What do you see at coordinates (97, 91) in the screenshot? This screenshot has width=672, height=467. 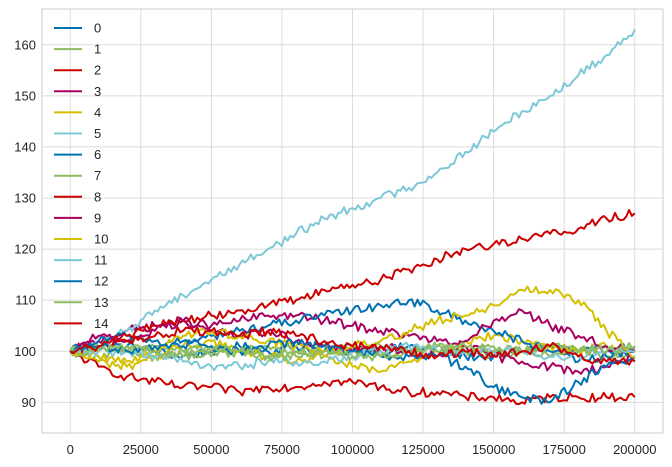 I see `legend-label-3: 3` at bounding box center [97, 91].